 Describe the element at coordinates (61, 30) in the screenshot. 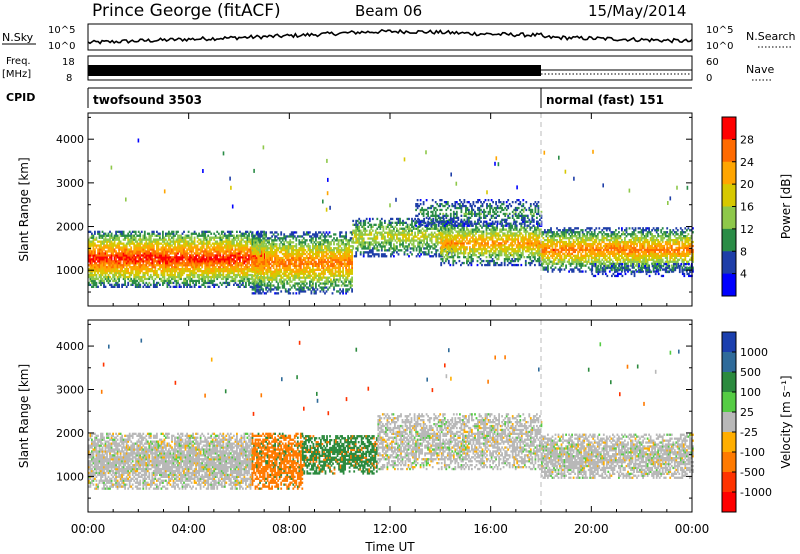

I see `nsky-tick-top: 10^5` at that location.